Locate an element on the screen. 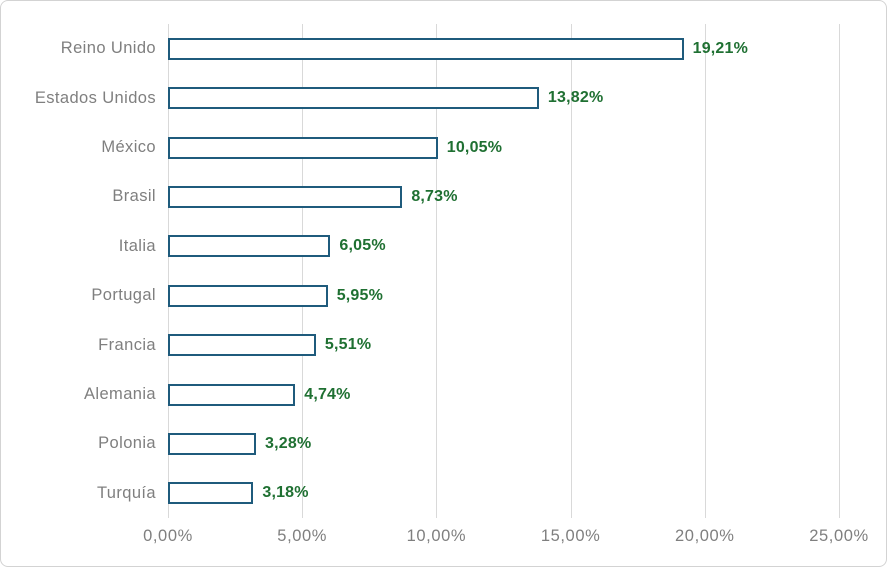 Image resolution: width=887 pixels, height=567 pixels. value-label: 5,51% is located at coordinates (348, 345).